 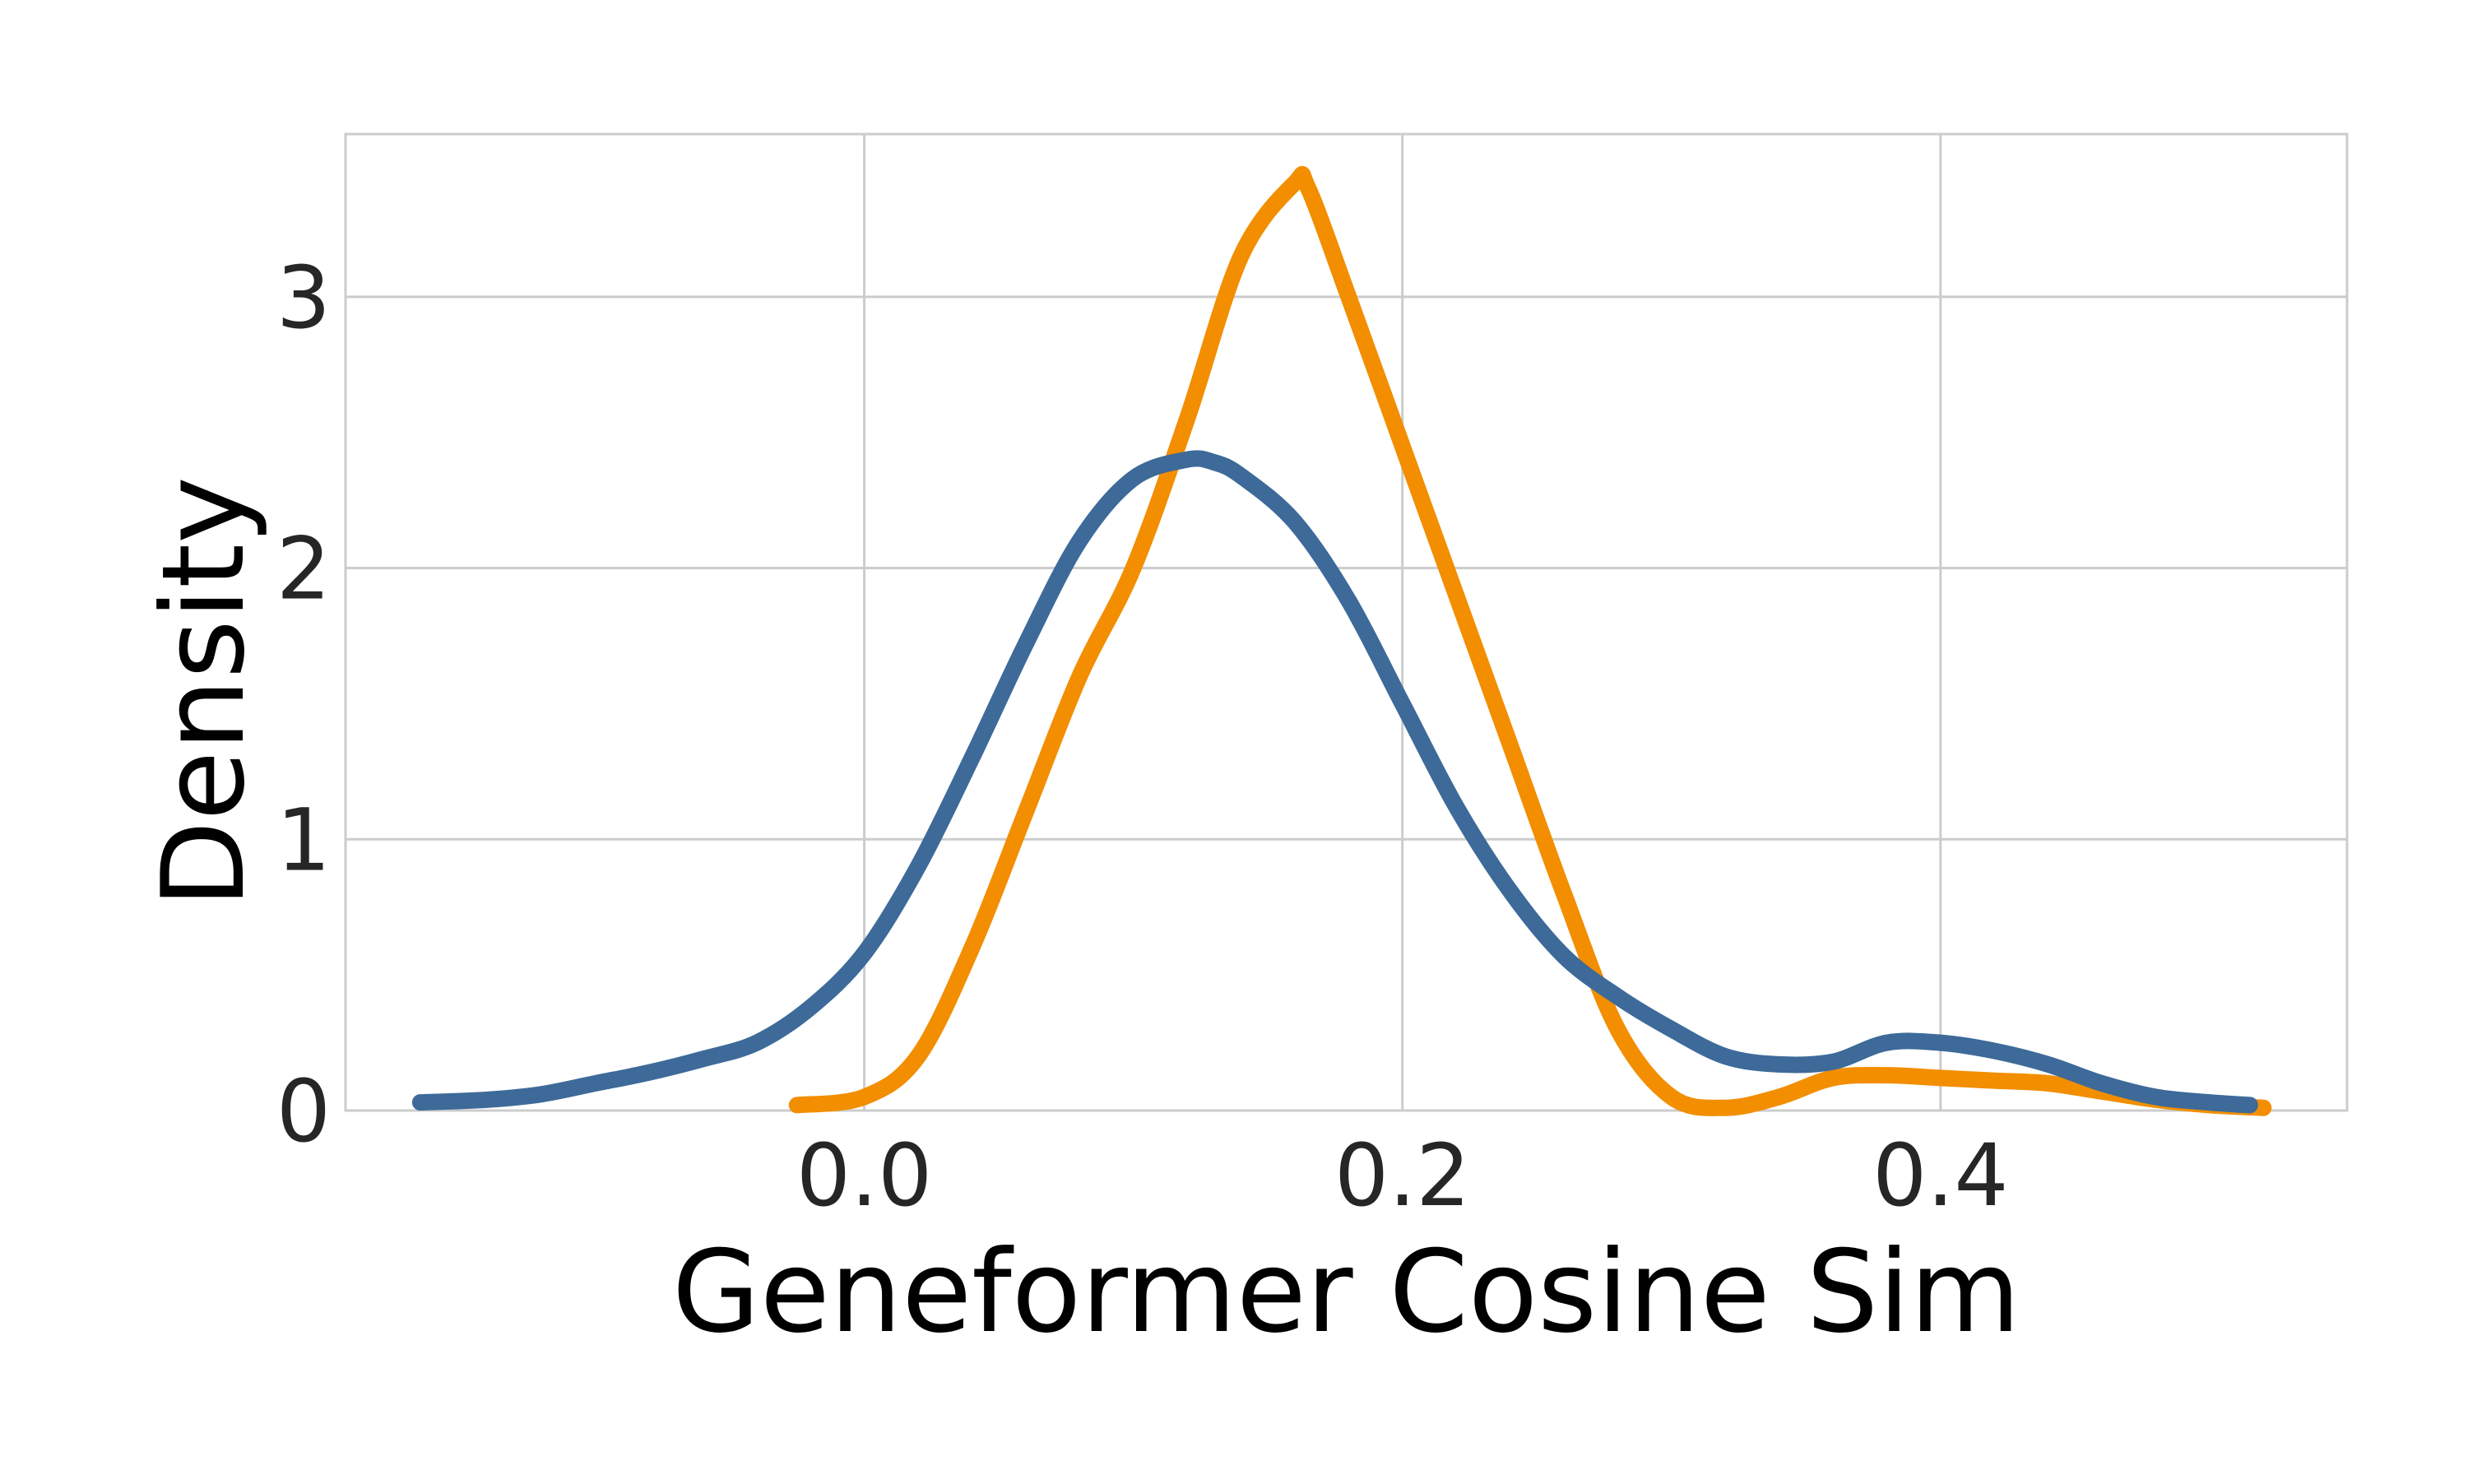 I want to click on y-tick-label: 2, so click(x=303, y=569).